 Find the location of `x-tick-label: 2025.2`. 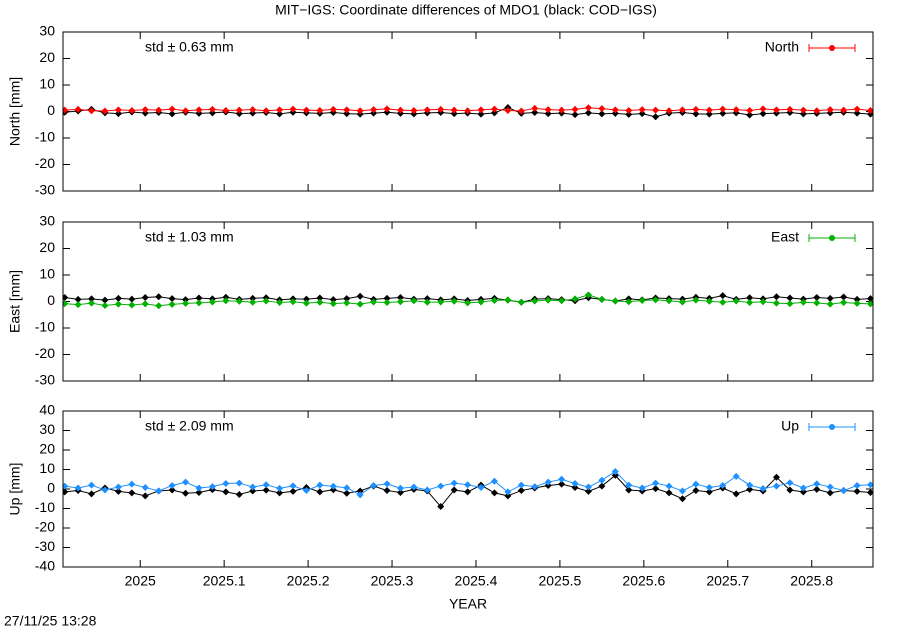

x-tick-label: 2025.2 is located at coordinates (308, 581).